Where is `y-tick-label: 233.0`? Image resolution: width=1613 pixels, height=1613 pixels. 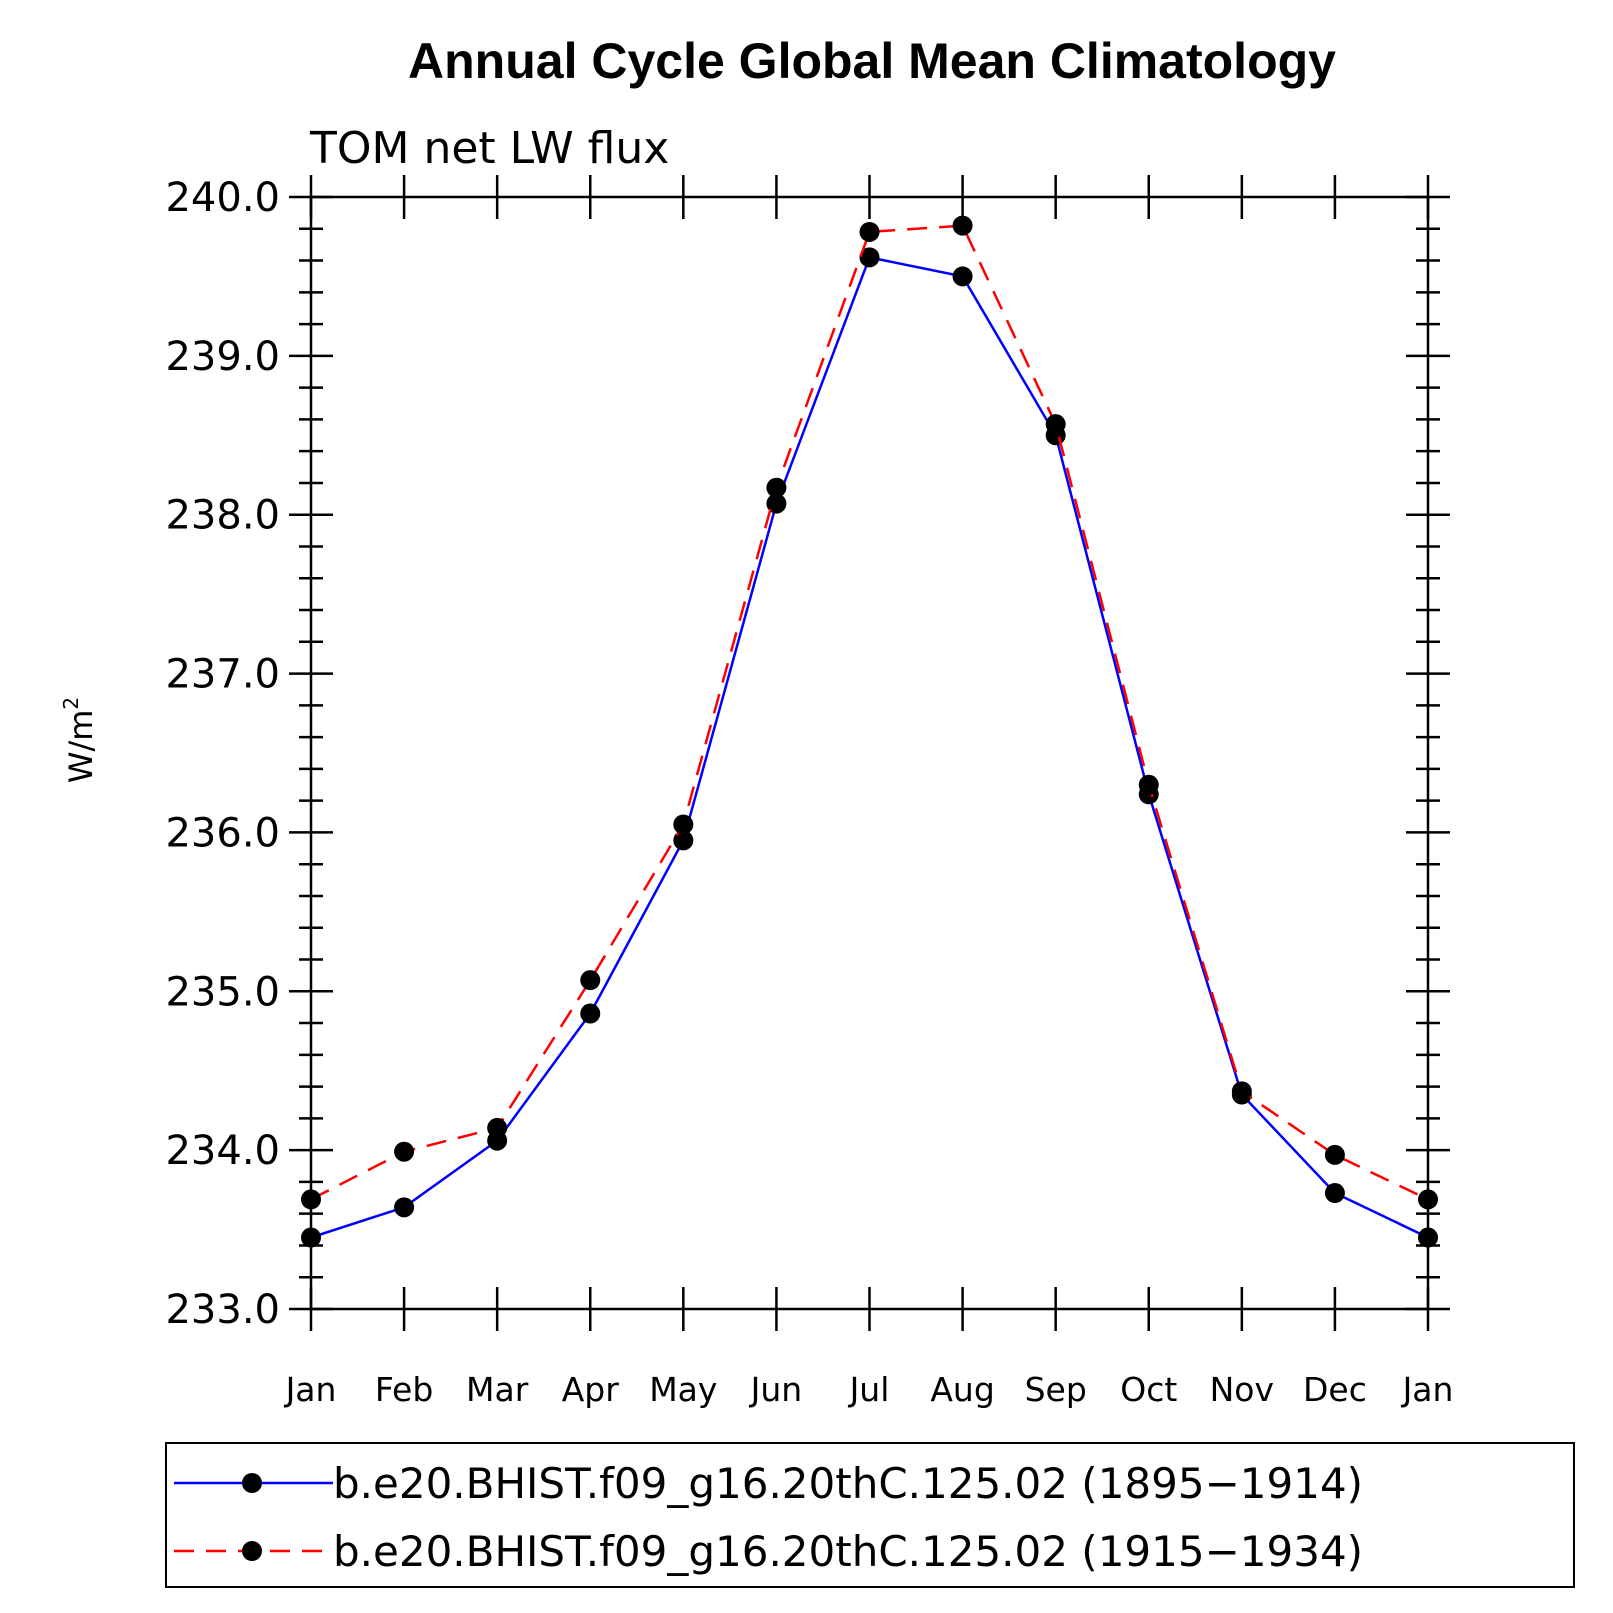 y-tick-label: 233.0 is located at coordinates (222, 1310).